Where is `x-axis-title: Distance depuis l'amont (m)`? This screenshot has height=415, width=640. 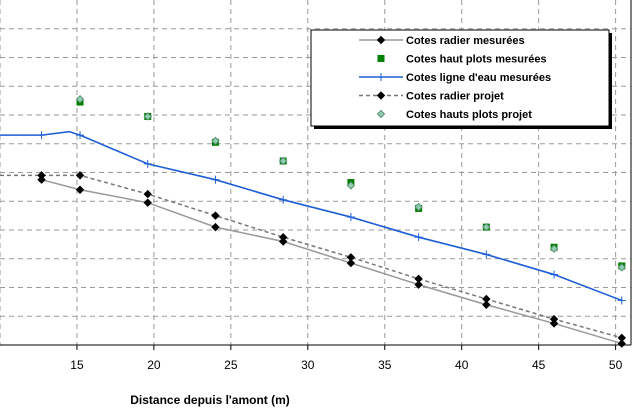 x-axis-title: Distance depuis l'amont (m) is located at coordinates (210, 400).